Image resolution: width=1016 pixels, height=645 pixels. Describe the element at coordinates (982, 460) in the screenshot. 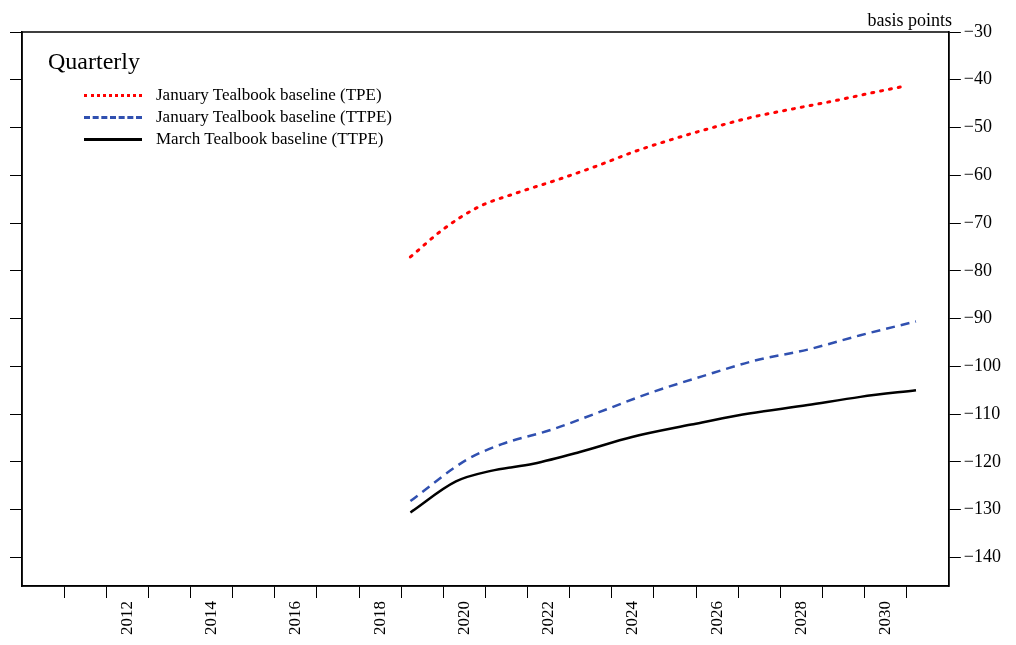

I see `y-tick-label: −120` at that location.